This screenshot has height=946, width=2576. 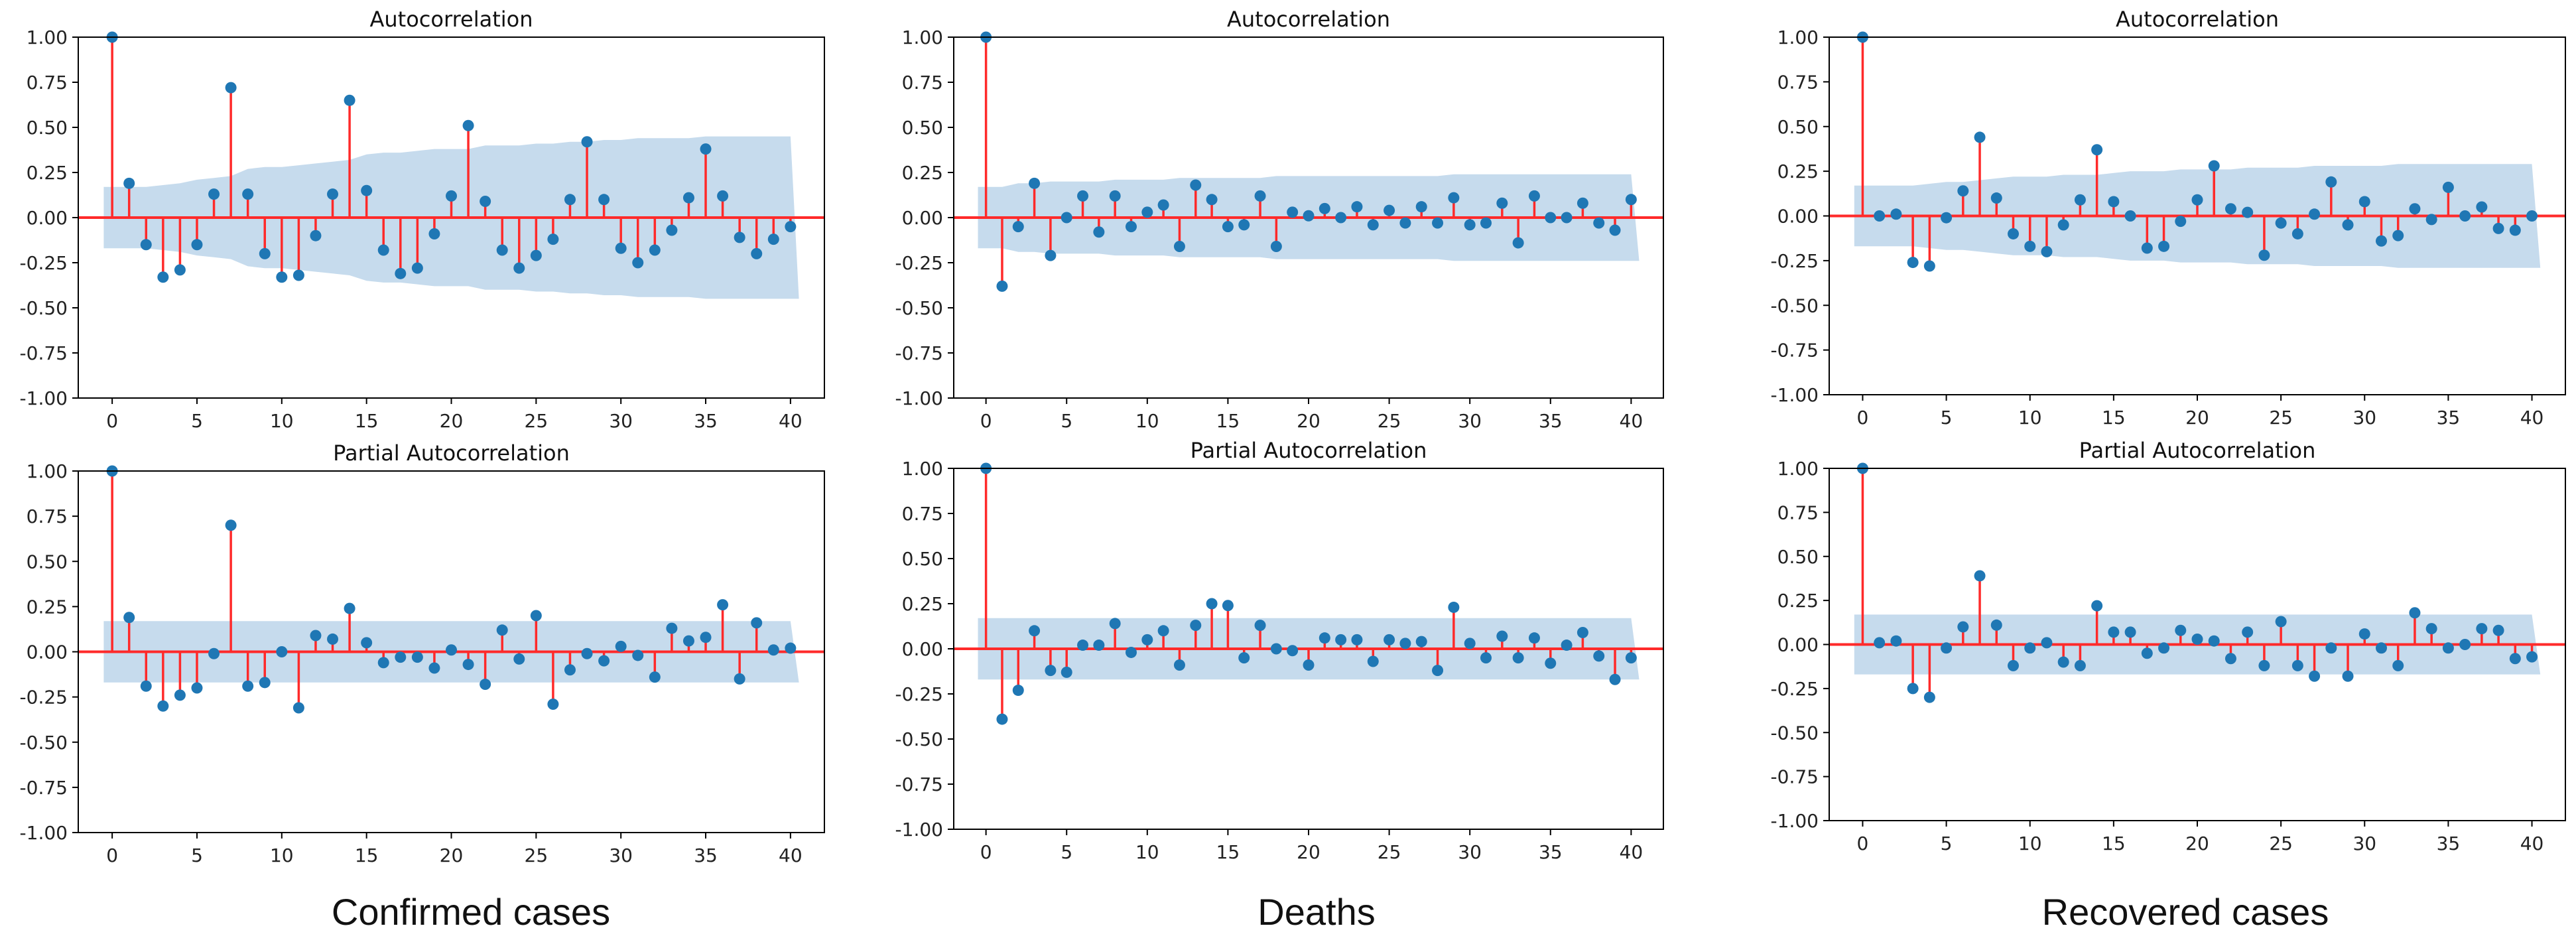 What do you see at coordinates (919, 308) in the screenshot?
I see `y-tick-label: -0.50` at bounding box center [919, 308].